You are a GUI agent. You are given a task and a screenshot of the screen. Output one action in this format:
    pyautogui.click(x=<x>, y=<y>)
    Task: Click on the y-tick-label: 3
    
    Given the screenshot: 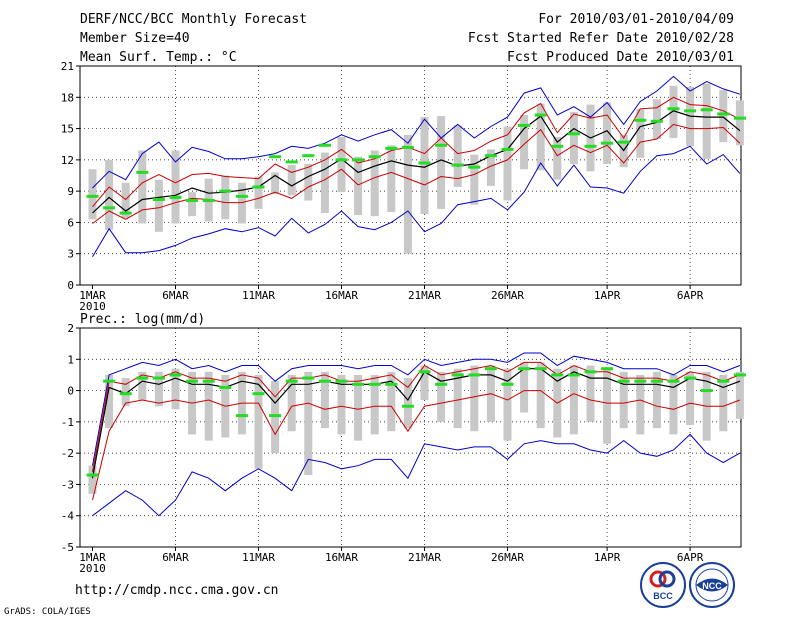 What is the action you would take?
    pyautogui.click(x=70, y=254)
    